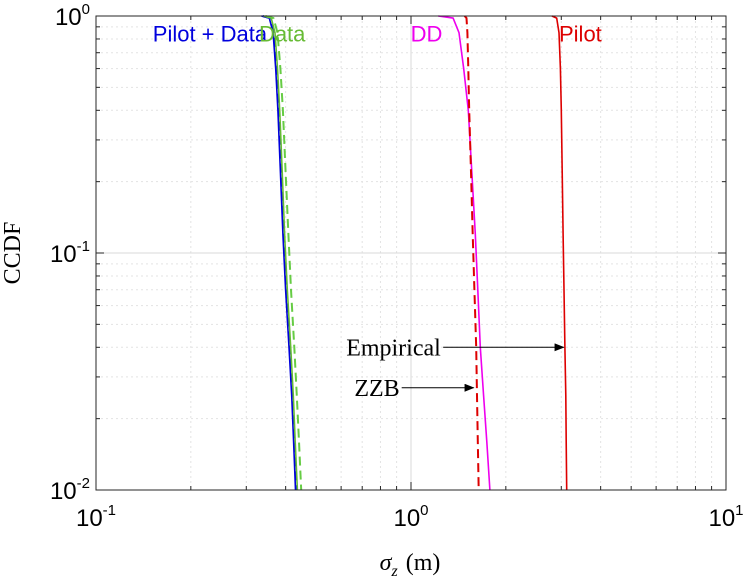 This screenshot has width=747, height=578. Describe the element at coordinates (424, 510) in the screenshot. I see `x-tick-exponent: 0` at that location.